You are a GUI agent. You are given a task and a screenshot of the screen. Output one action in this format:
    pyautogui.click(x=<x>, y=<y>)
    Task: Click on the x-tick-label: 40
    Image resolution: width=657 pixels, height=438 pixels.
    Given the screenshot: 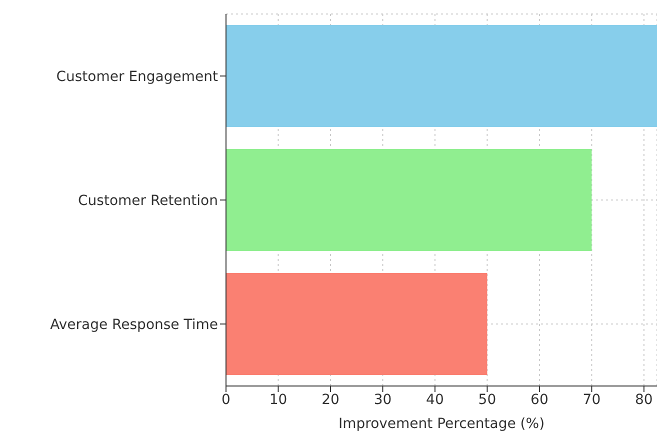 What is the action you would take?
    pyautogui.click(x=435, y=400)
    